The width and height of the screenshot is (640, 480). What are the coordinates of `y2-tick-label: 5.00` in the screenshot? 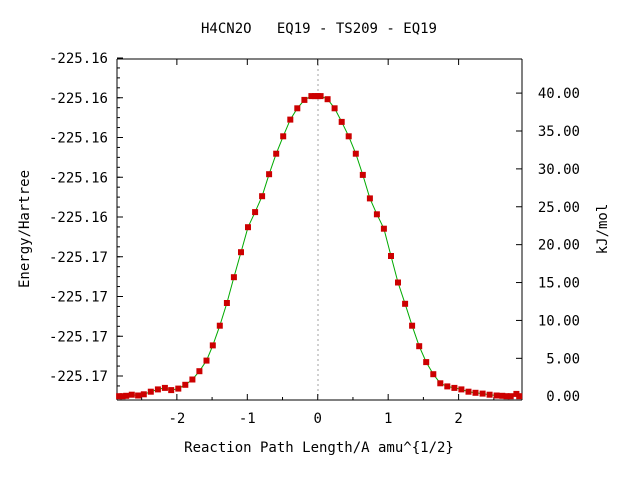 It's located at (563, 359).